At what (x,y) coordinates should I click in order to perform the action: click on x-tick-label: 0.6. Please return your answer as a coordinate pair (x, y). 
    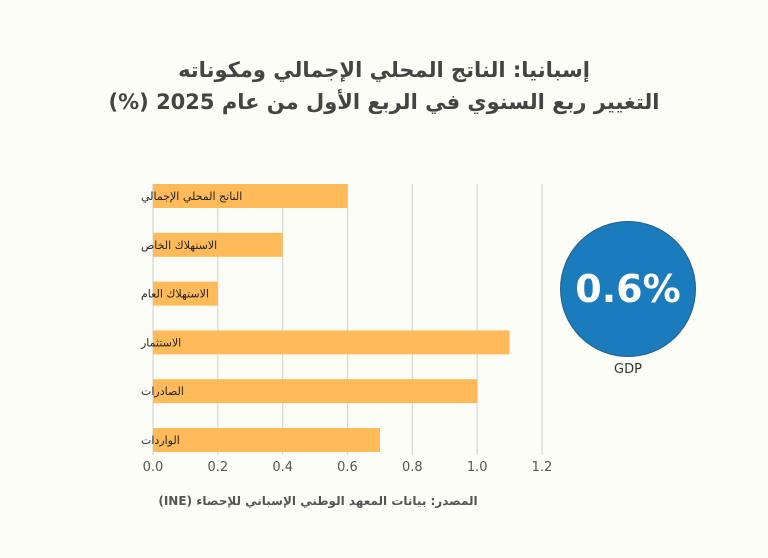
    Looking at the image, I should click on (347, 467).